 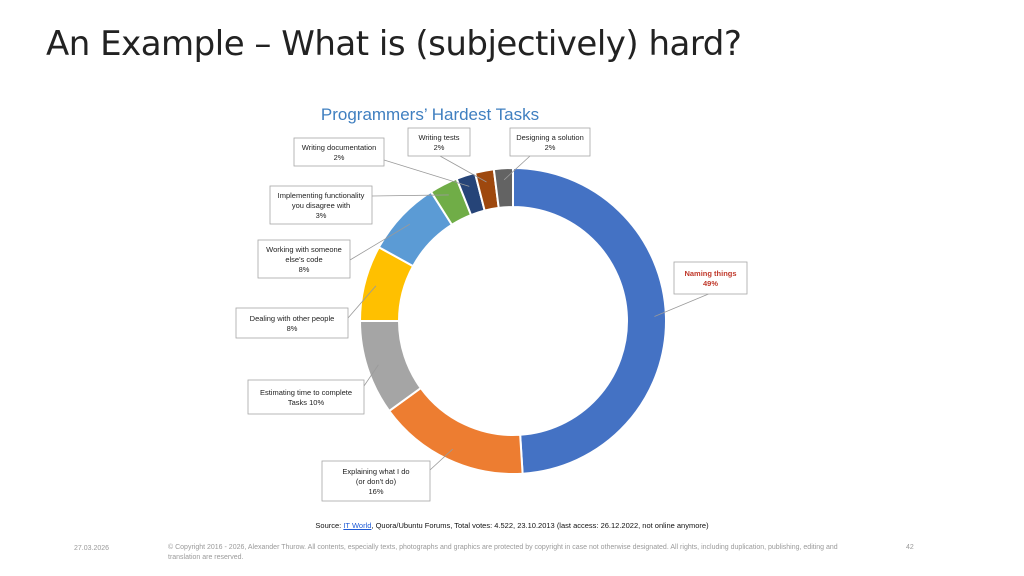 I want to click on data-label: Working with someone, so click(x=304, y=249).